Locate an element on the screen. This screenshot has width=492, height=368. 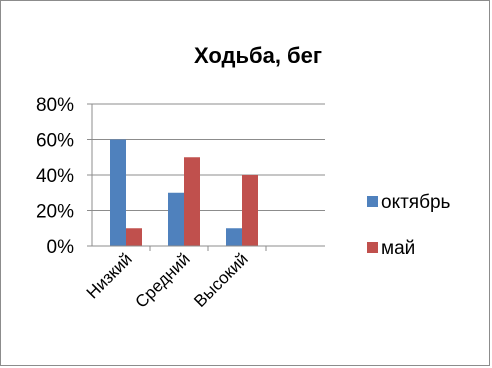
bars is located at coordinates (184, 192).